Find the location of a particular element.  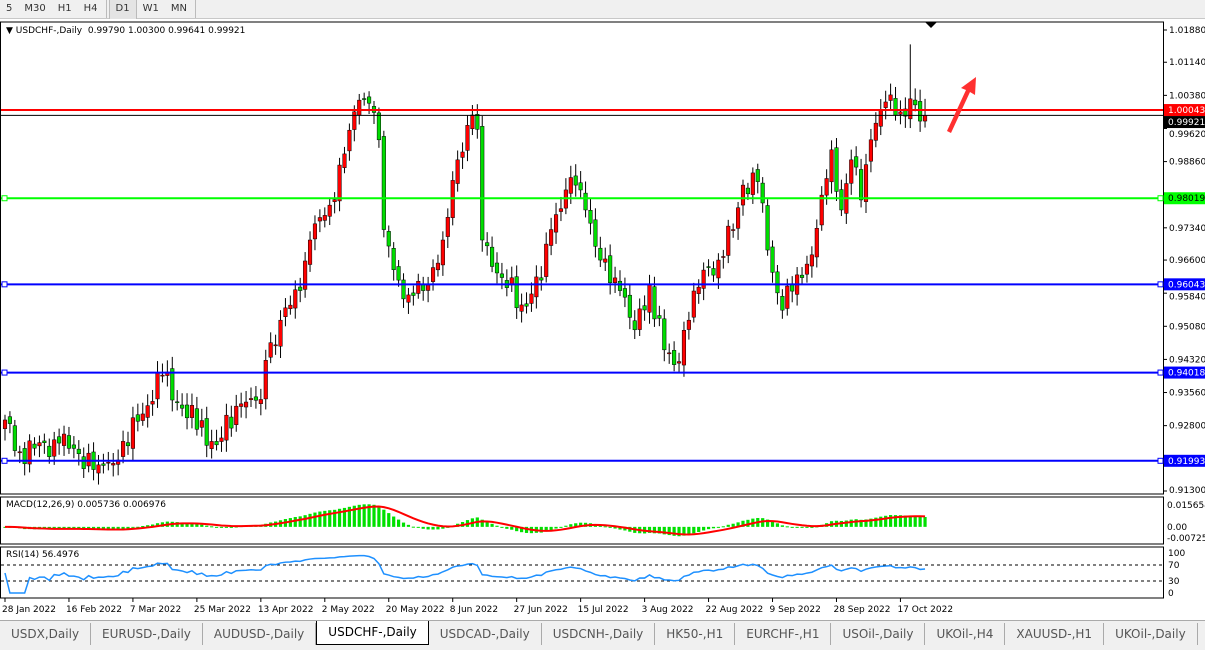

tab-audusd-daily: AUDUSD-,Daily is located at coordinates (260, 634).